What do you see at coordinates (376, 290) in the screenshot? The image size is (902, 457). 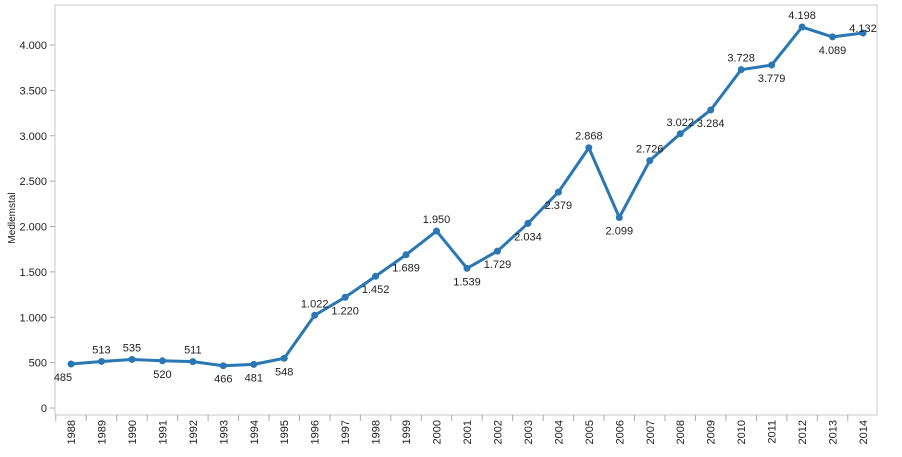 I see `data-label: 1.452` at bounding box center [376, 290].